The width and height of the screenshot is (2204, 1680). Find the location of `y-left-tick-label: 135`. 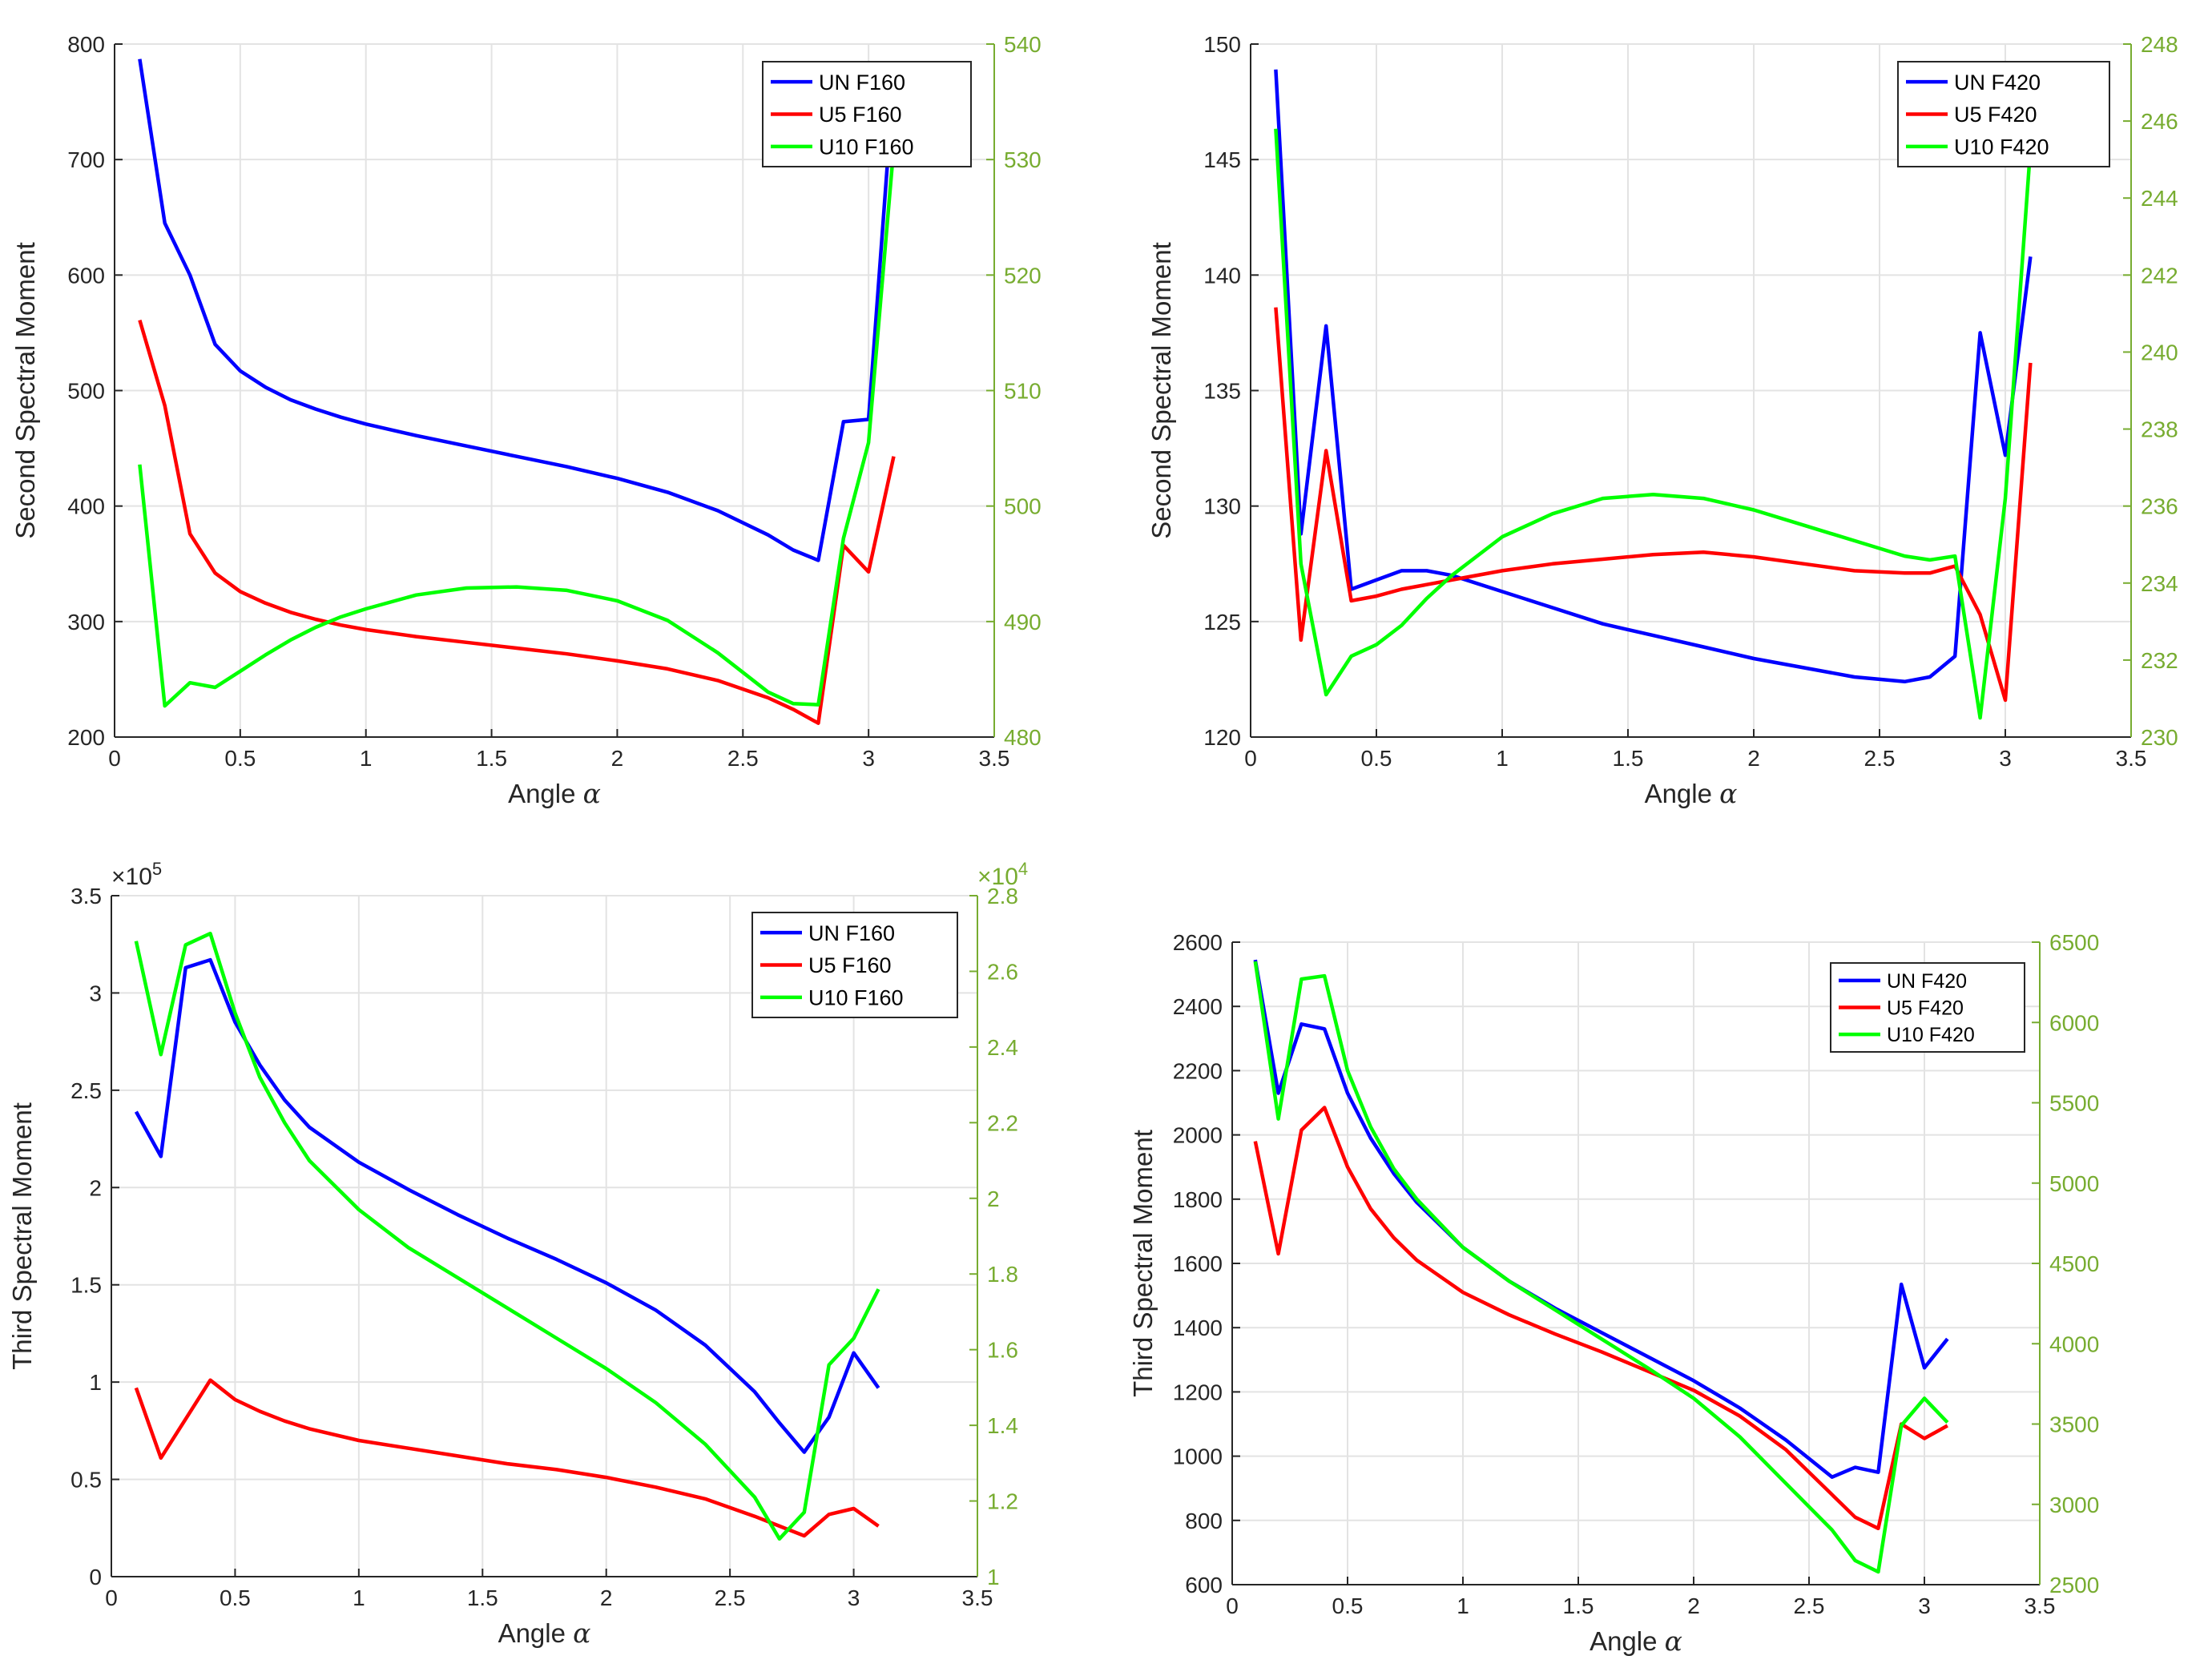

y-left-tick-label: 135 is located at coordinates (1222, 391).